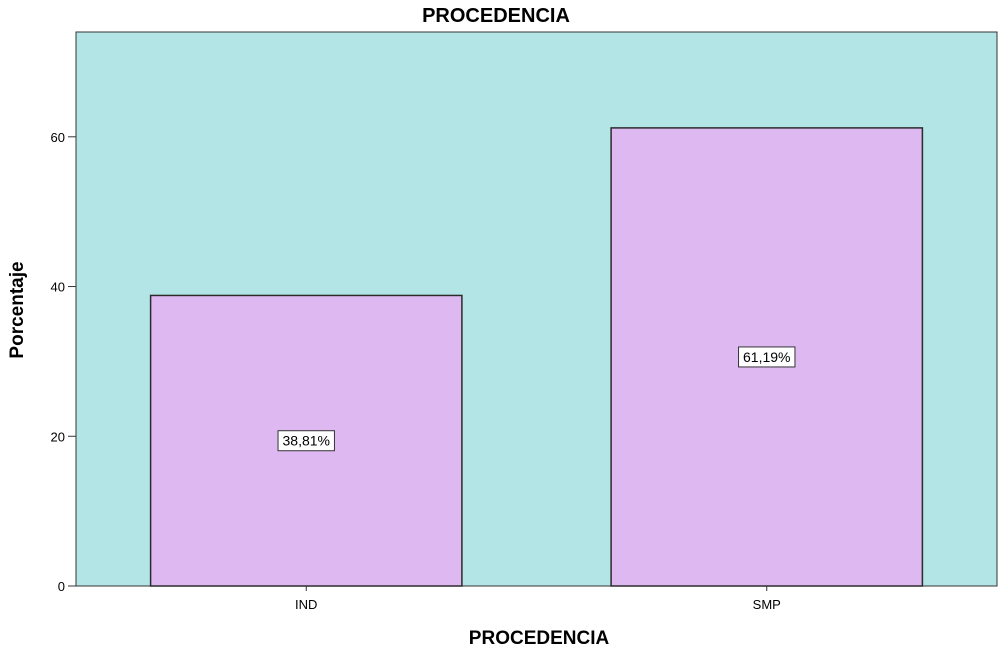 Image resolution: width=1002 pixels, height=648 pixels. Describe the element at coordinates (61, 586) in the screenshot. I see `y-tick-label-0: 0` at that location.